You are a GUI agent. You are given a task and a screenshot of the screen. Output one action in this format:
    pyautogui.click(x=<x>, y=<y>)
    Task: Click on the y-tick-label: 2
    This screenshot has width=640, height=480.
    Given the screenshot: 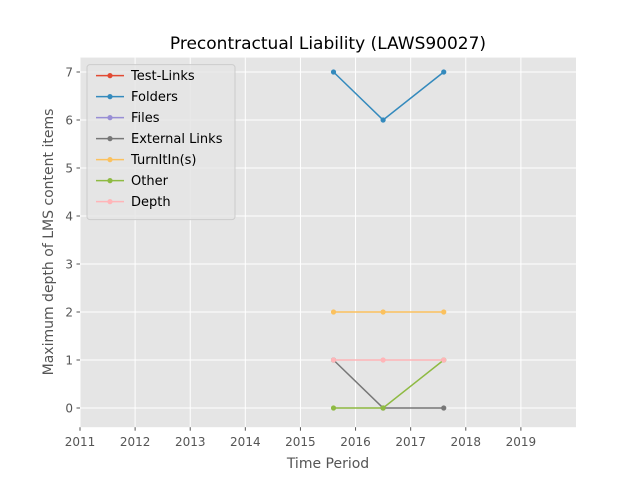 What is the action you would take?
    pyautogui.click(x=69, y=313)
    